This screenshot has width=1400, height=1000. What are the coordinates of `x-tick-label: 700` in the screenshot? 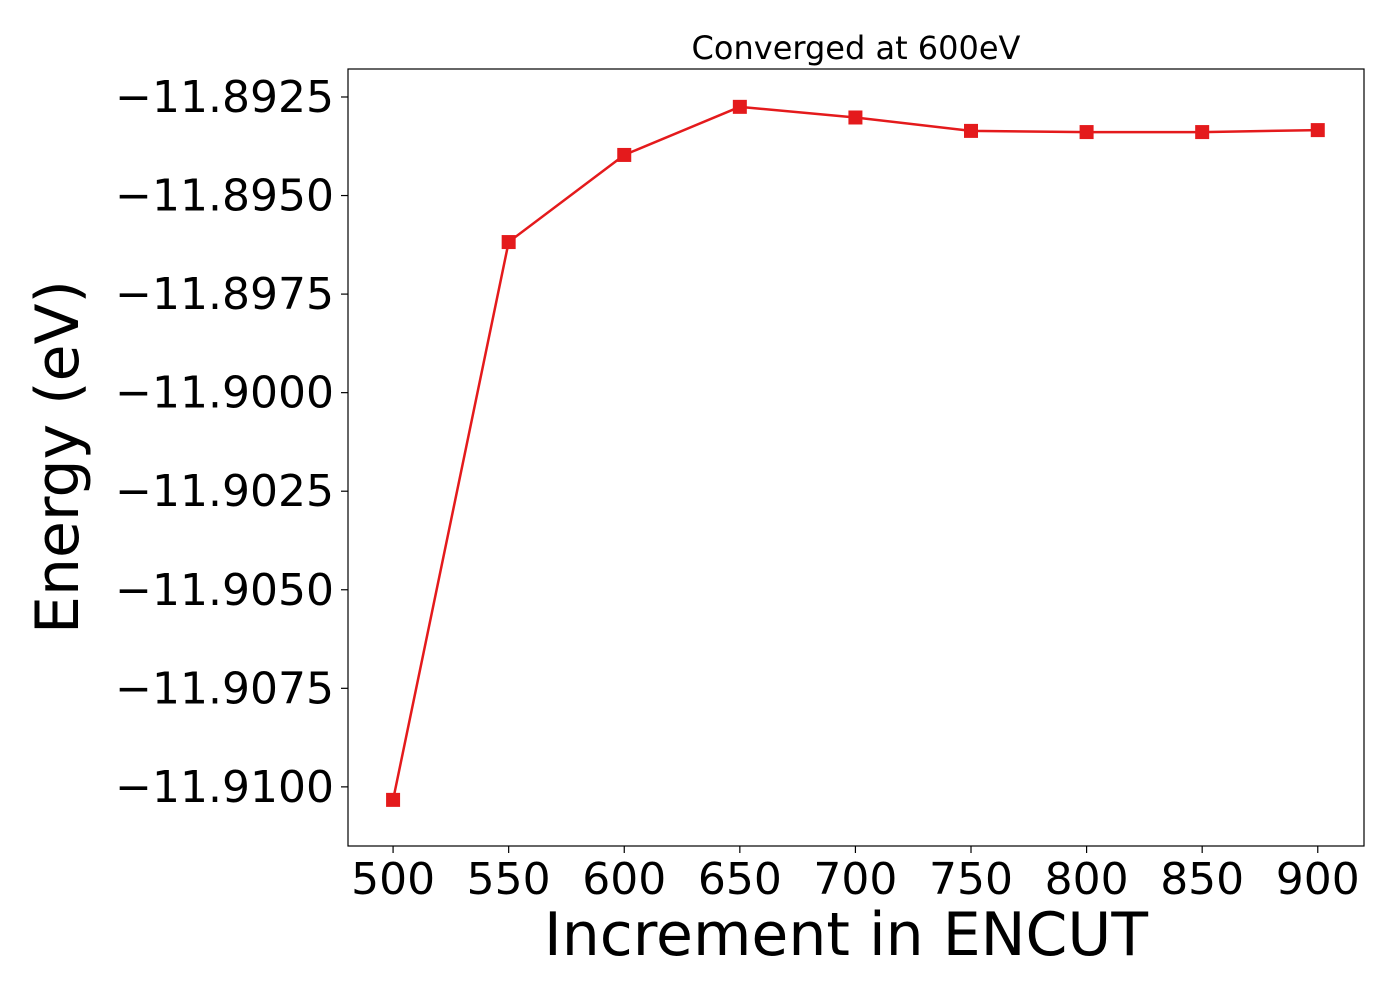 It's located at (855, 879).